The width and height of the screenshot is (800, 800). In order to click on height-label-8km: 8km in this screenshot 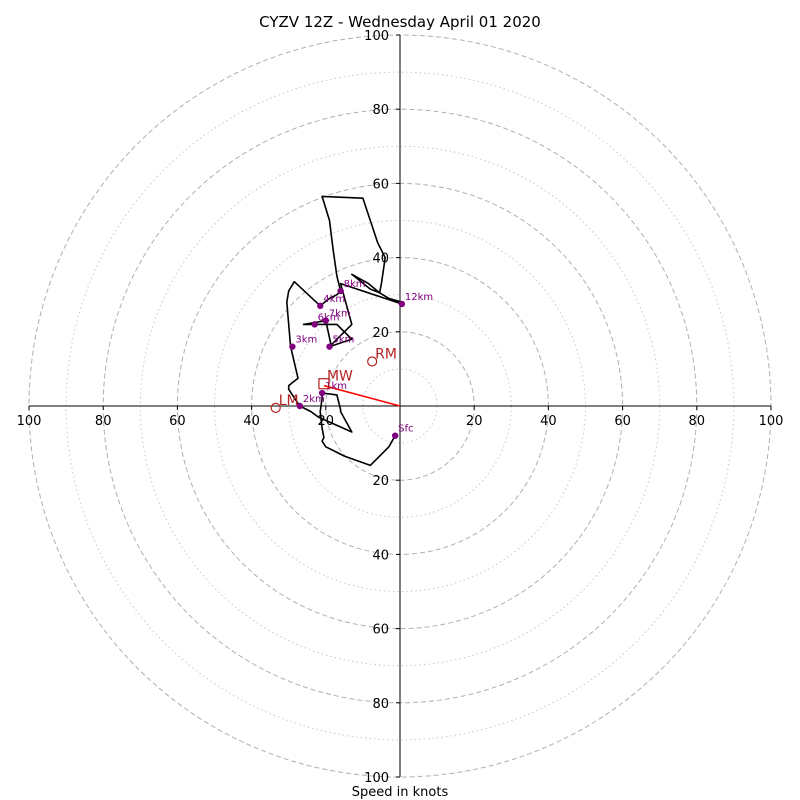, I will do `click(355, 284)`.